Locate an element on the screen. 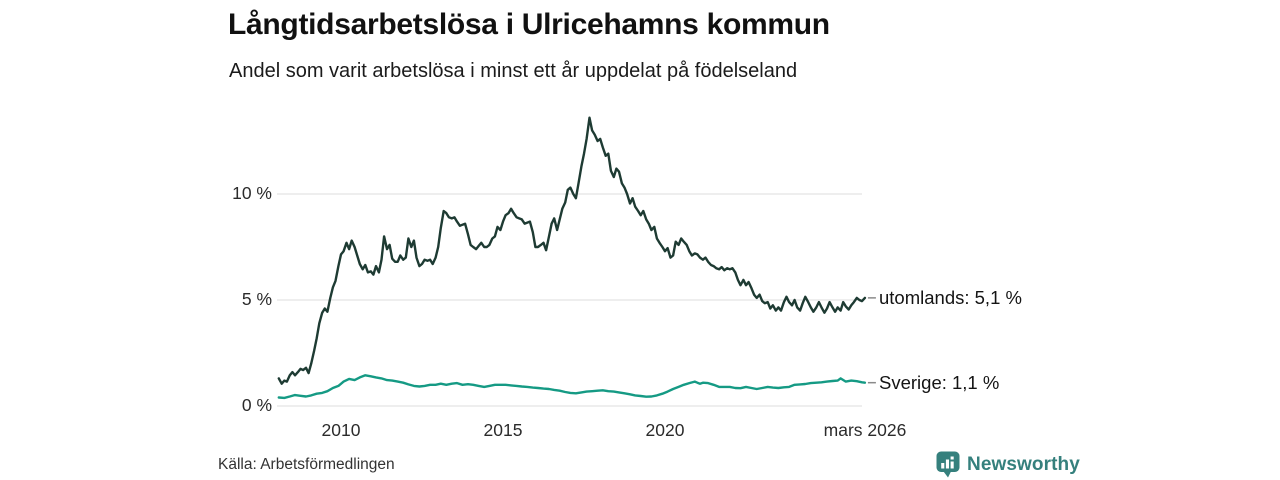 The height and width of the screenshot is (480, 1280). y-tick-5: 5 % is located at coordinates (256, 299).